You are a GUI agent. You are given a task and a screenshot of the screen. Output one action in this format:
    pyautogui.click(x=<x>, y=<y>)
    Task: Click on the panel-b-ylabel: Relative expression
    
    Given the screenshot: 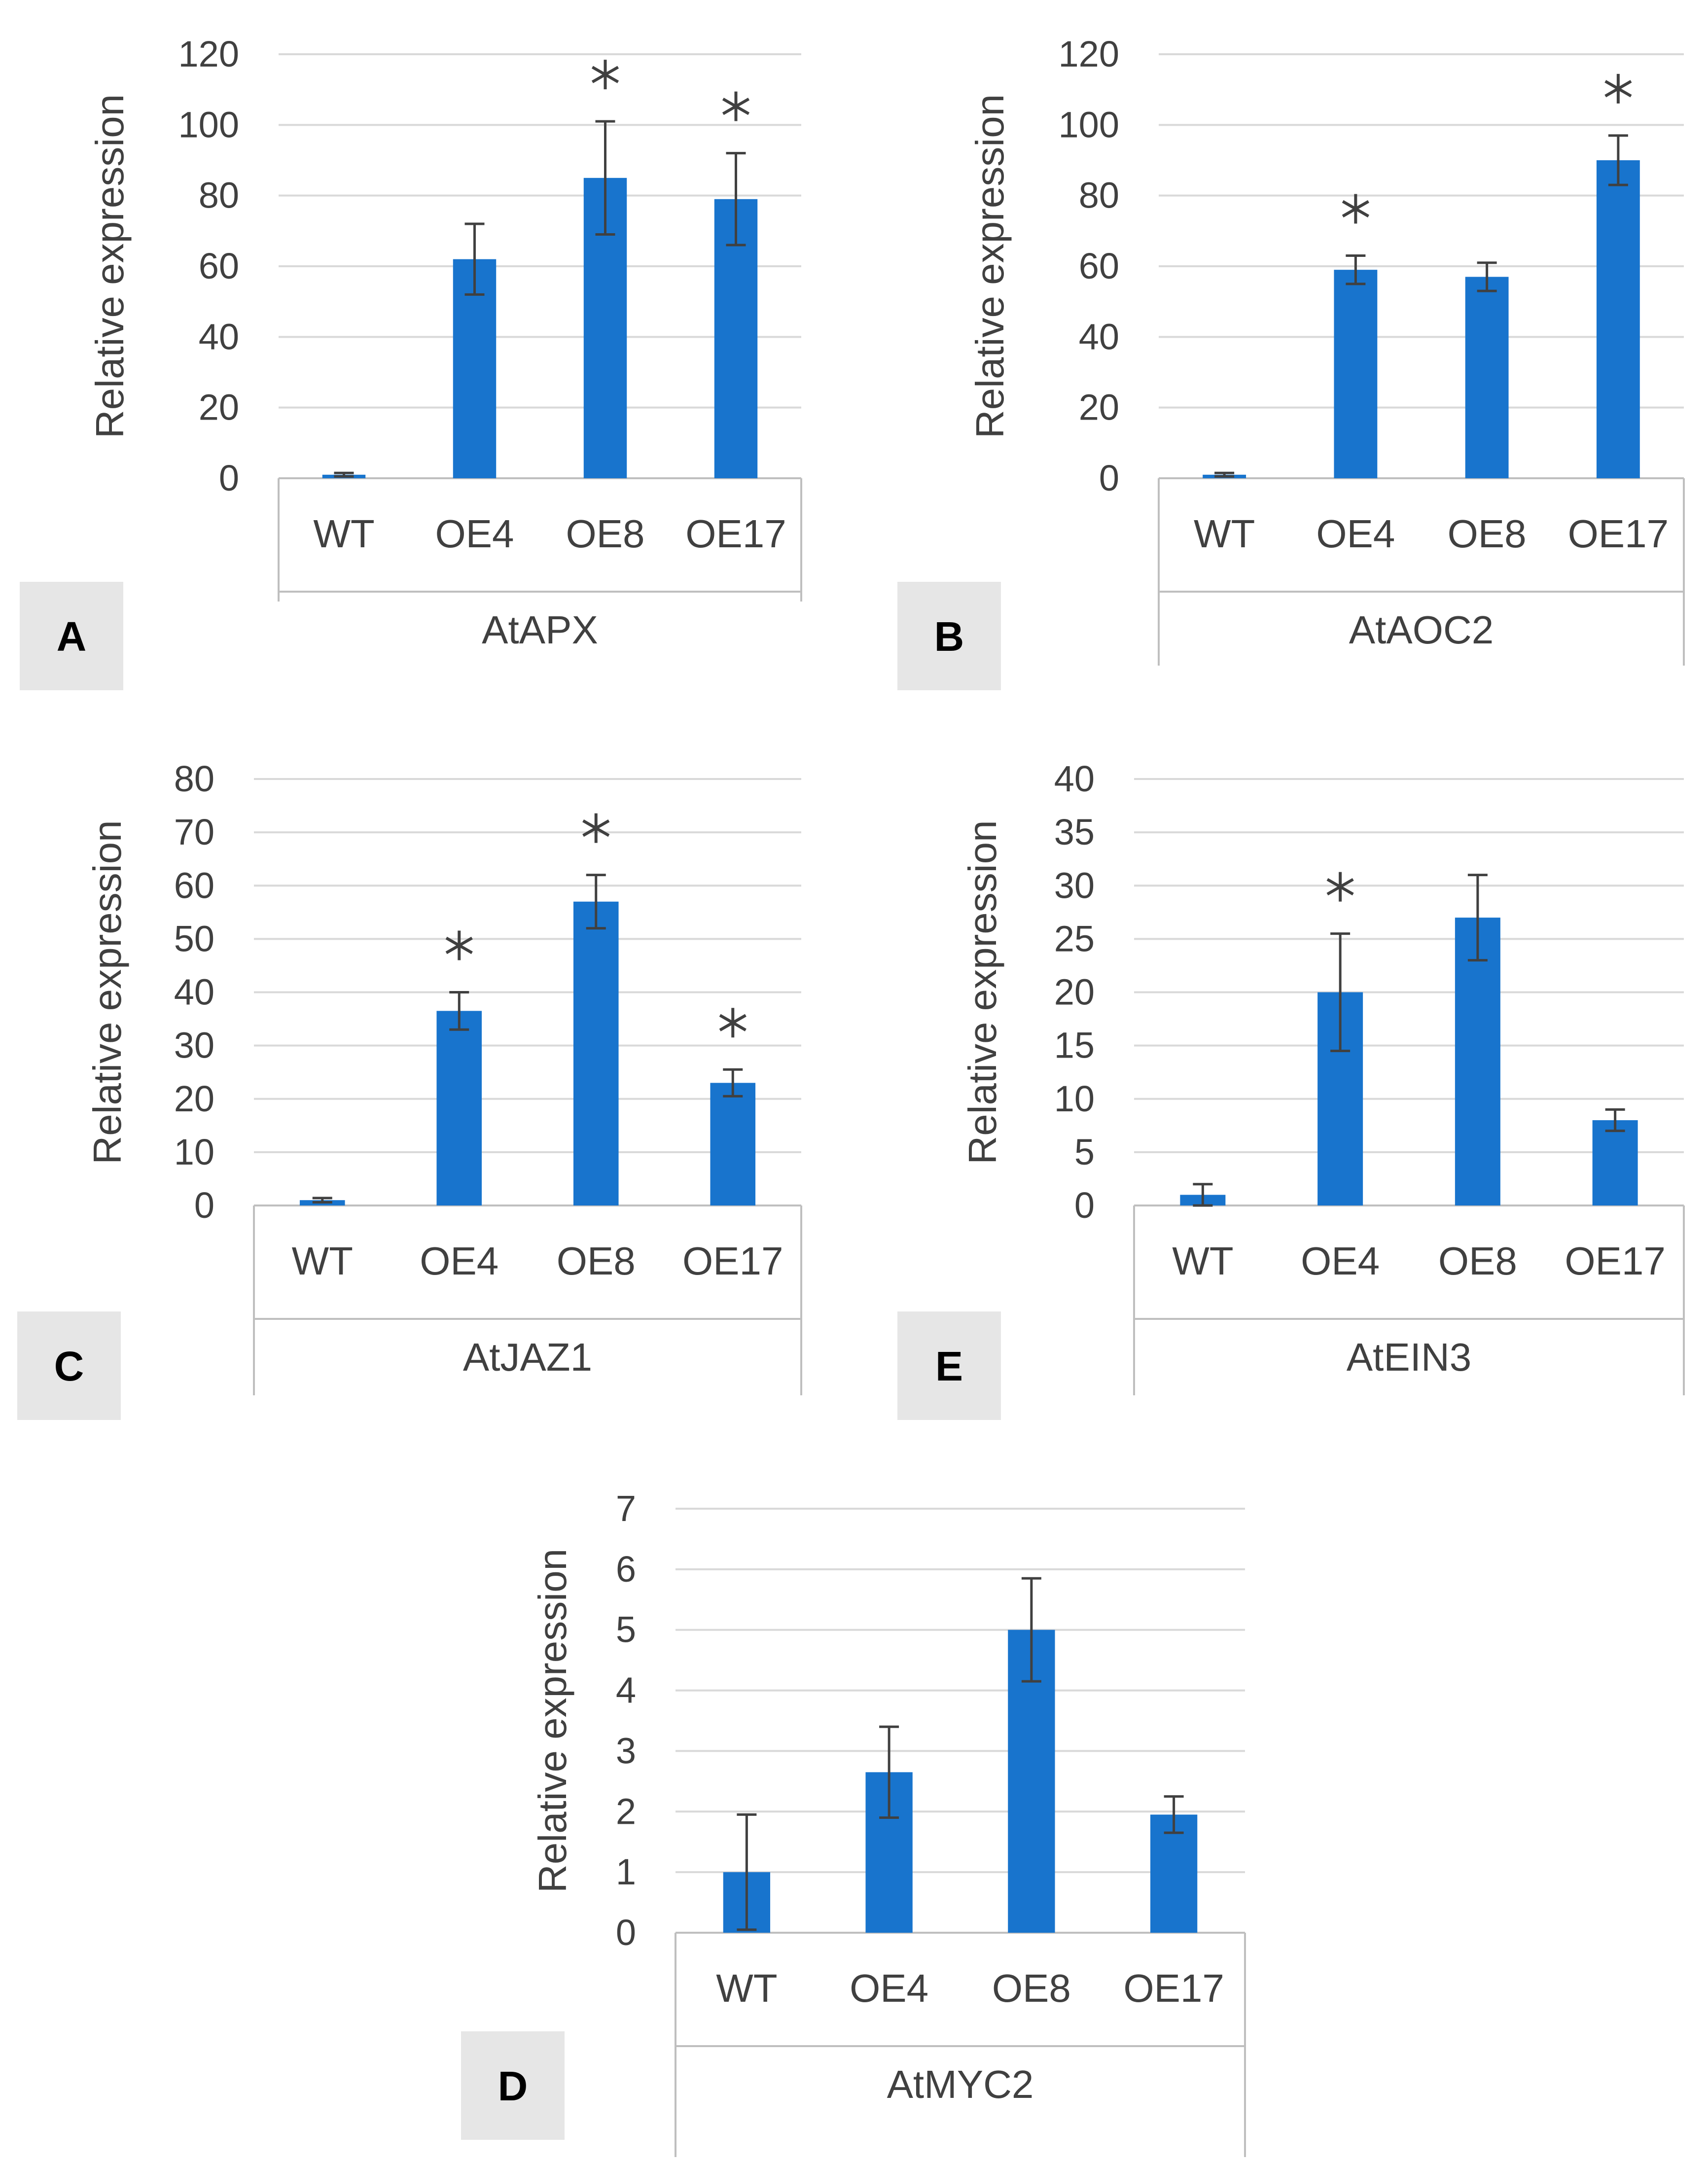 What is the action you would take?
    pyautogui.click(x=990, y=266)
    